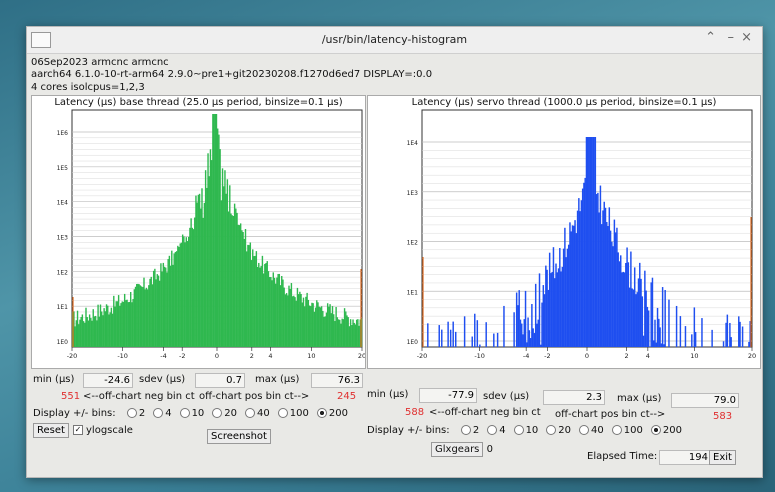 The height and width of the screenshot is (492, 775). Describe the element at coordinates (122, 356) in the screenshot. I see `base-x-tick-label: -10` at that location.